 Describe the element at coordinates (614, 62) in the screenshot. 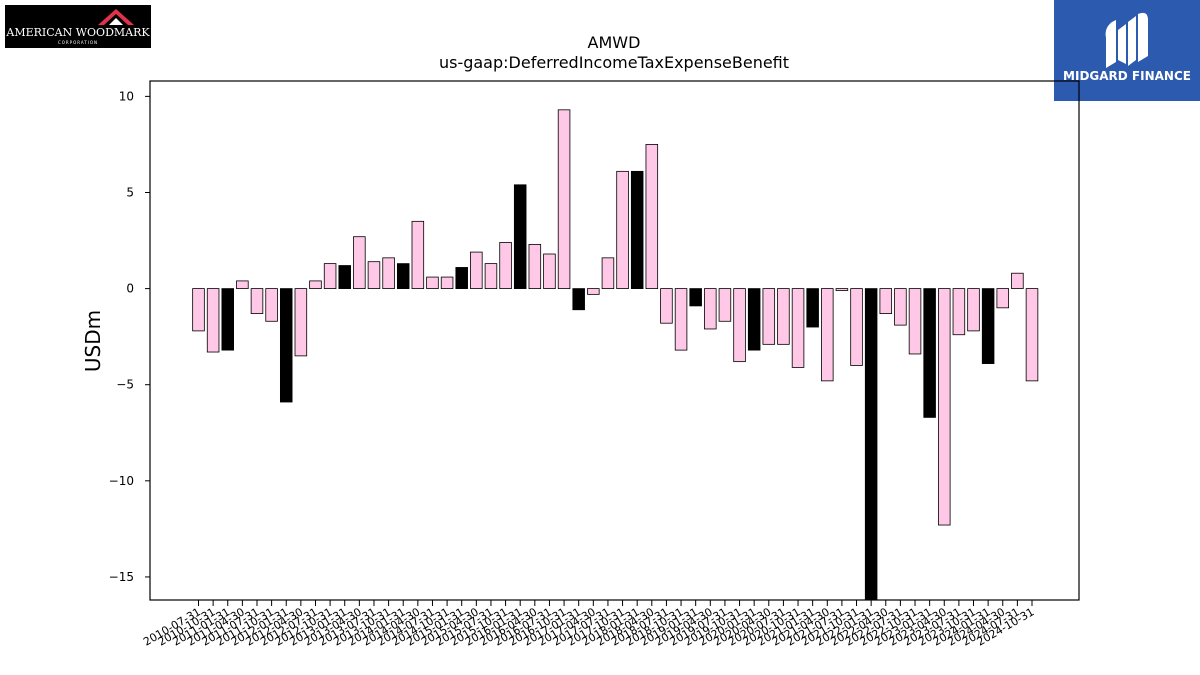

I see `chart-subtitle: us-gaap:DeferredIncomeTaxExpenseBenefit` at that location.